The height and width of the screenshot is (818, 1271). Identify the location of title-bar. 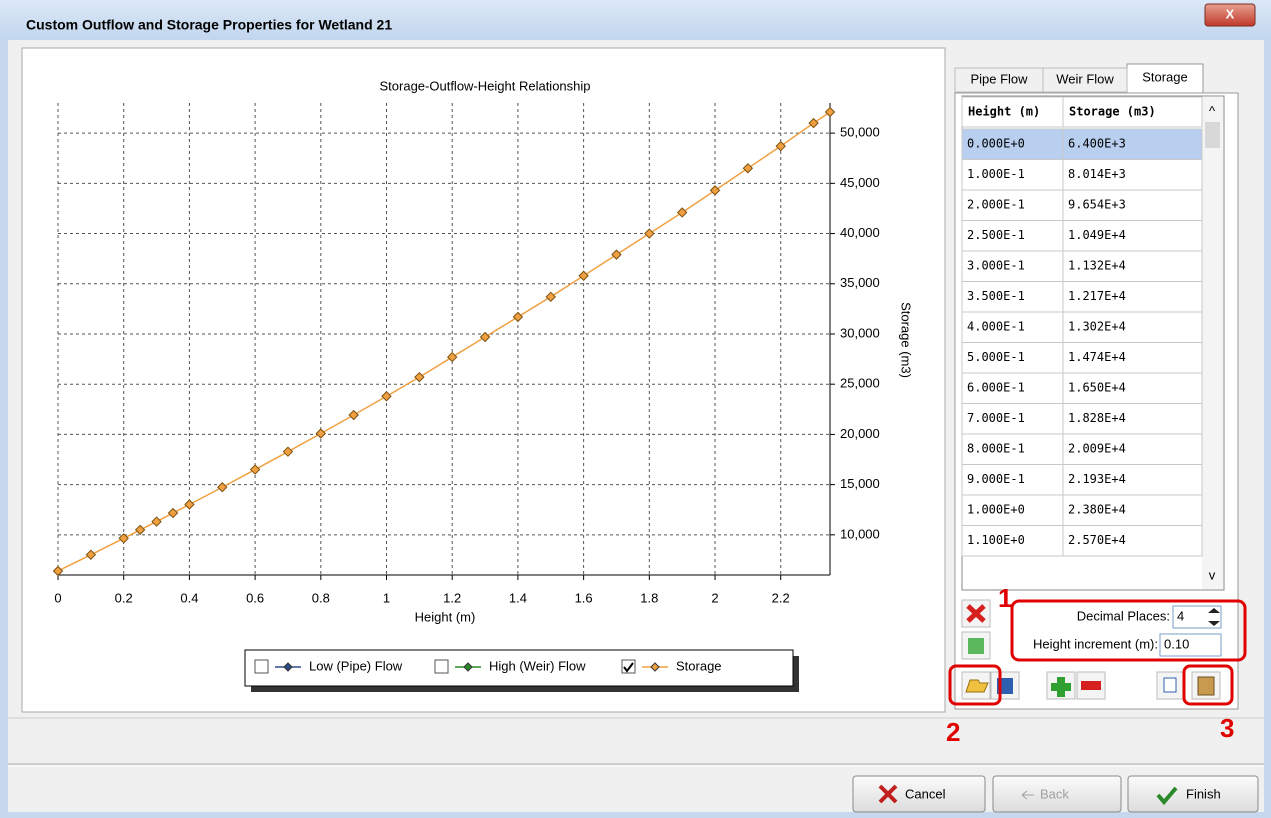
(635, 20).